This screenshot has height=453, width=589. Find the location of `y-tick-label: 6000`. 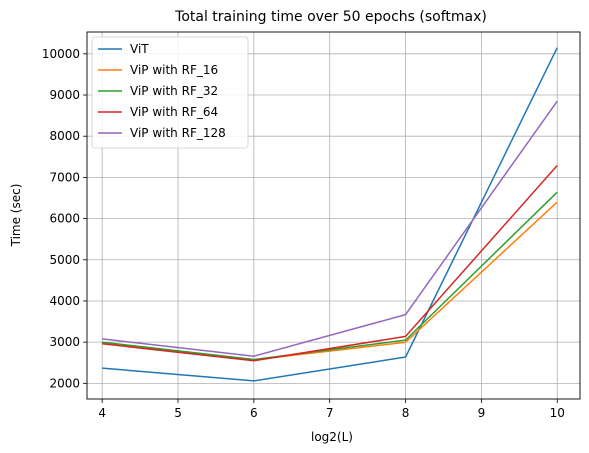

y-tick-label: 6000 is located at coordinates (64, 219).